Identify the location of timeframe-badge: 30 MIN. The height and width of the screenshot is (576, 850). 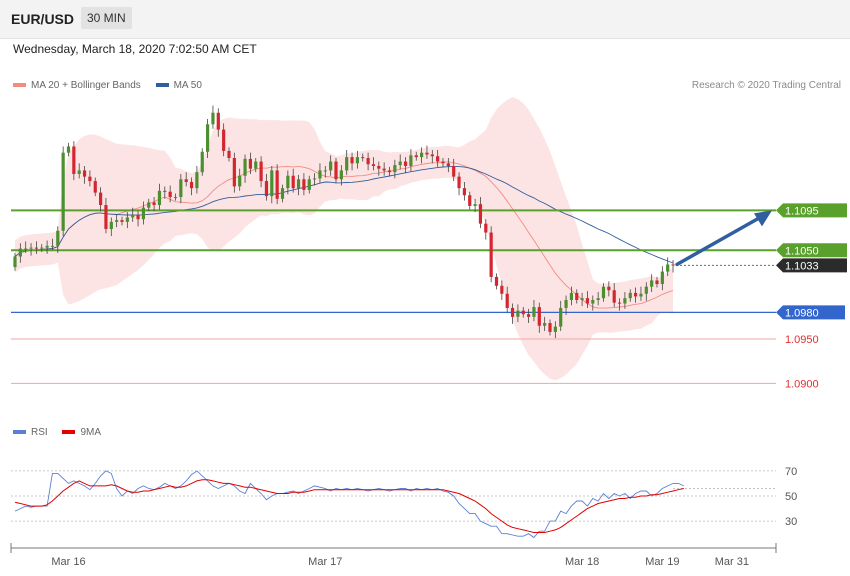
(106, 18).